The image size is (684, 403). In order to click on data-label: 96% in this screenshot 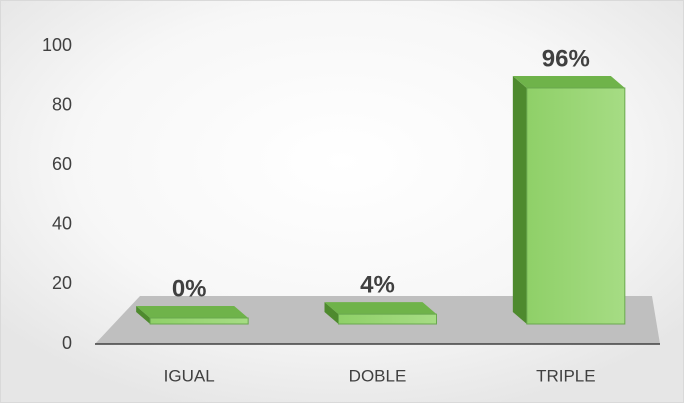, I will do `click(566, 58)`.